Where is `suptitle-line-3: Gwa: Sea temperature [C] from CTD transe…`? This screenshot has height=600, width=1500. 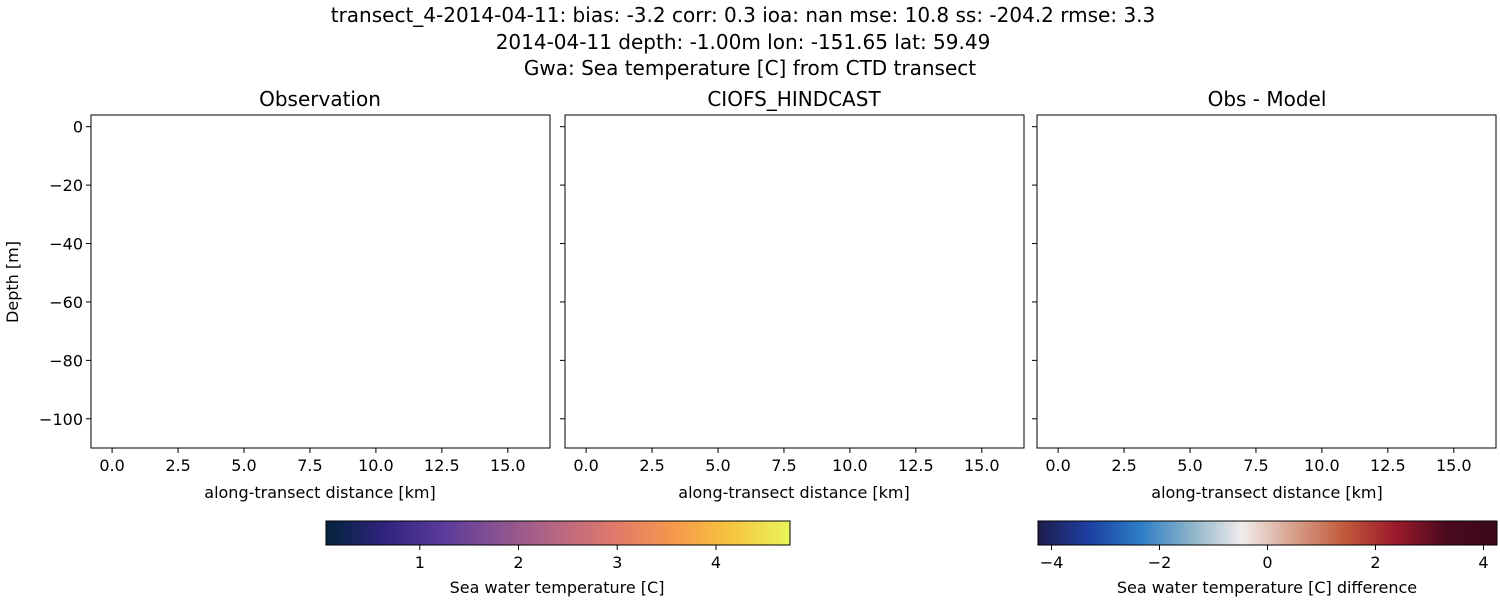
suptitle-line-3: Gwa: Sea temperature [C] from CTD transe… is located at coordinates (750, 68).